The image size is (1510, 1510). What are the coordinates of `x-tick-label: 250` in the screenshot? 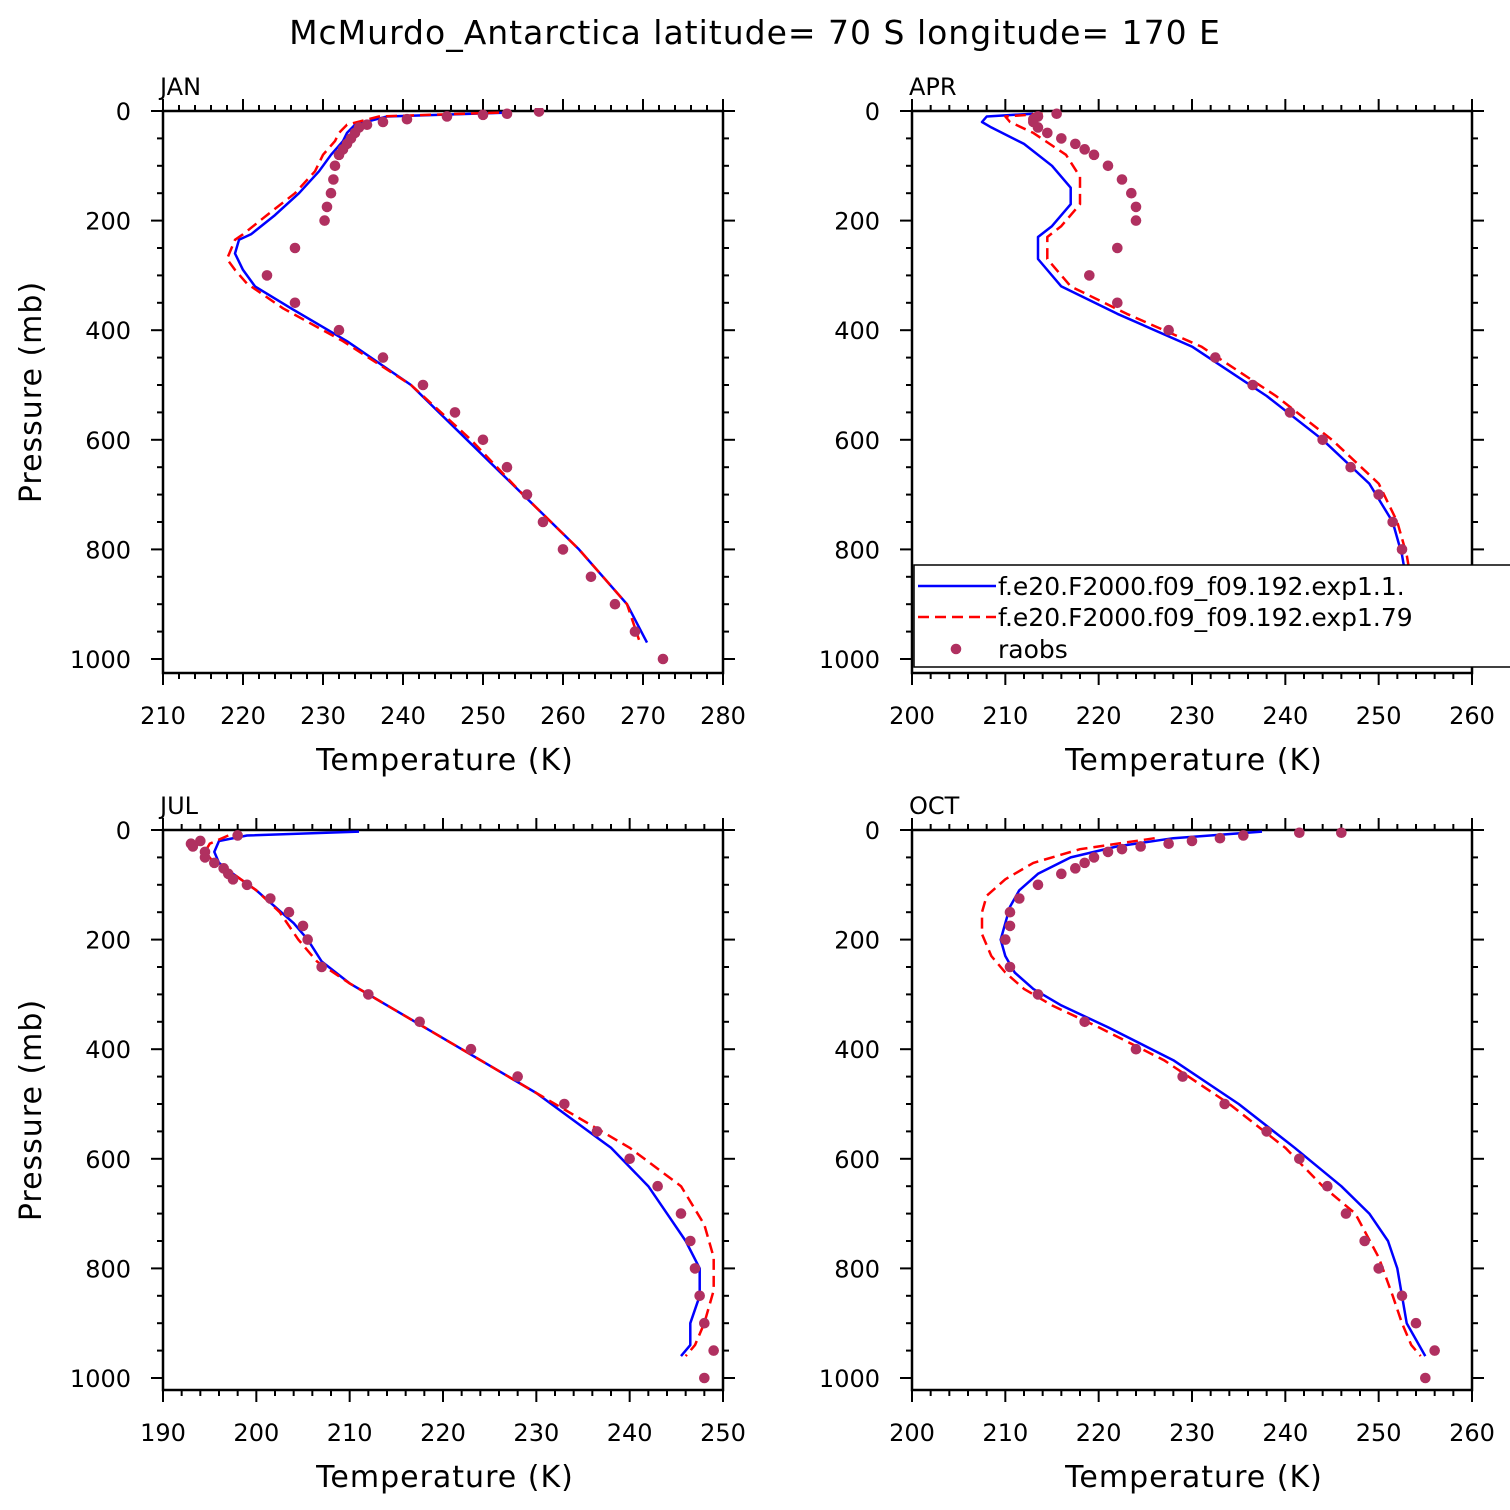 It's located at (1379, 1433).